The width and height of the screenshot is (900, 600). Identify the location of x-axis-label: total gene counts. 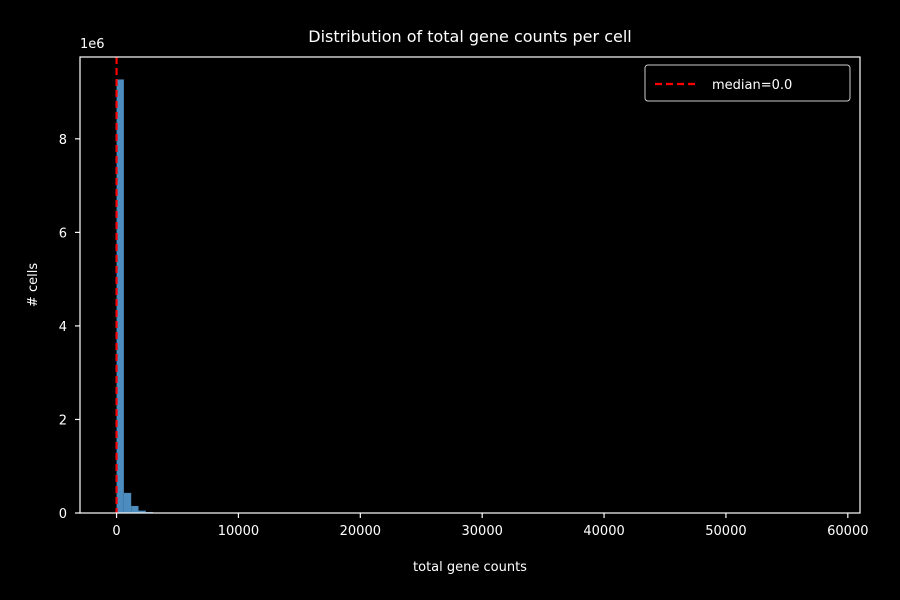
(470, 567).